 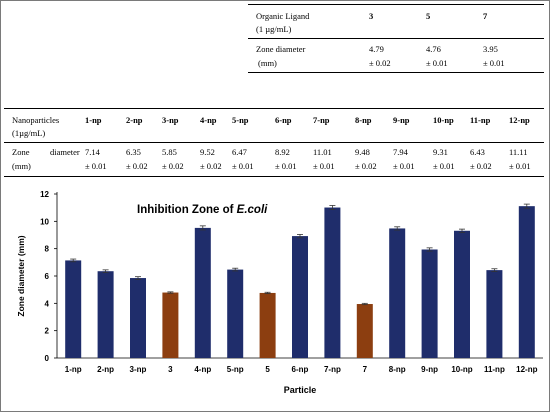 I want to click on np-value: 9.31, so click(x=440, y=152).